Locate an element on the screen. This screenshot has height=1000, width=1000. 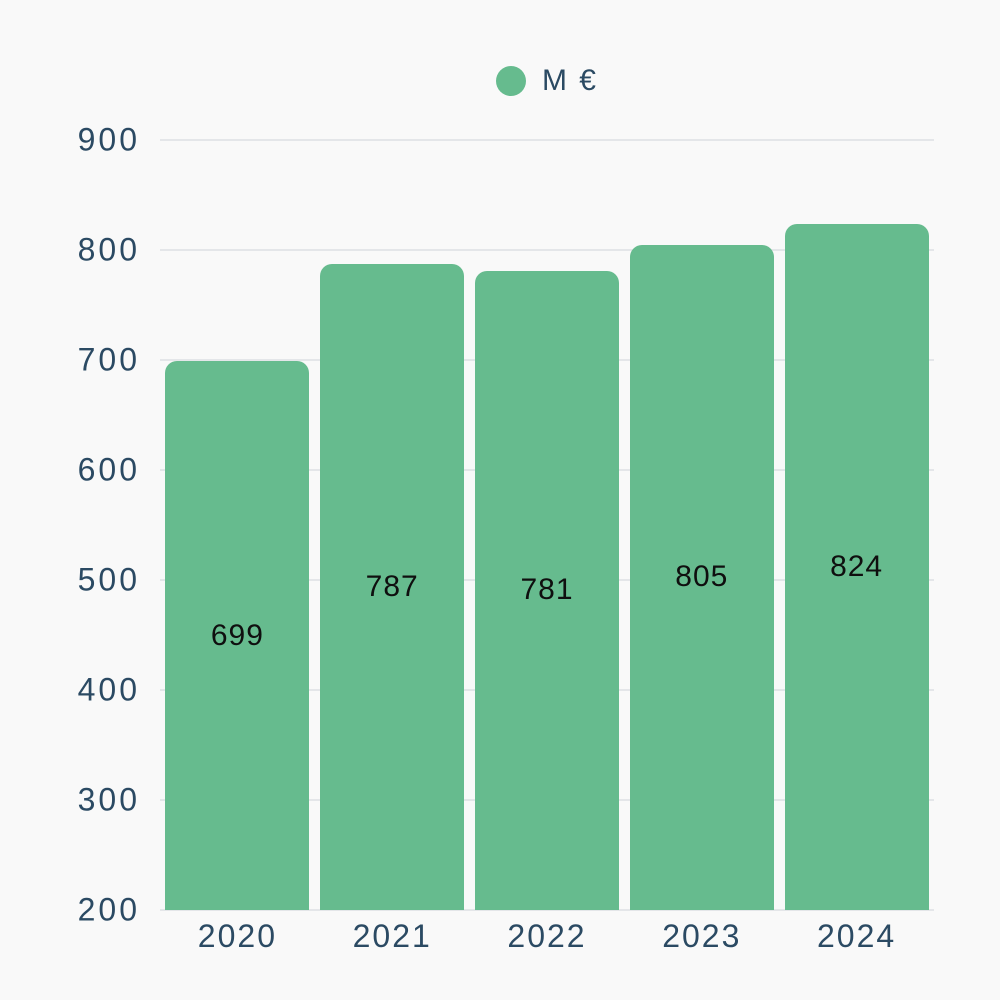
legend-marker-icon is located at coordinates (510, 81).